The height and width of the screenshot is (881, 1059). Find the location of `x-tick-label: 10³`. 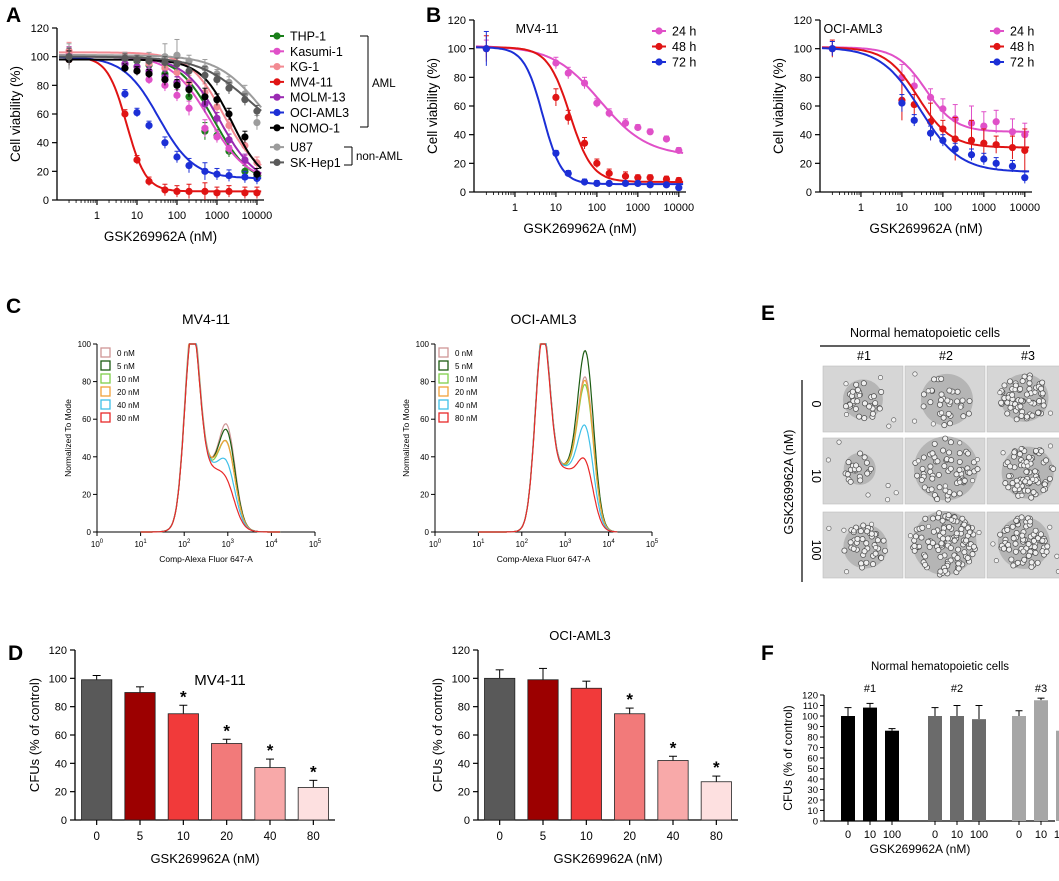

x-tick-label: 10³ is located at coordinates (565, 544).